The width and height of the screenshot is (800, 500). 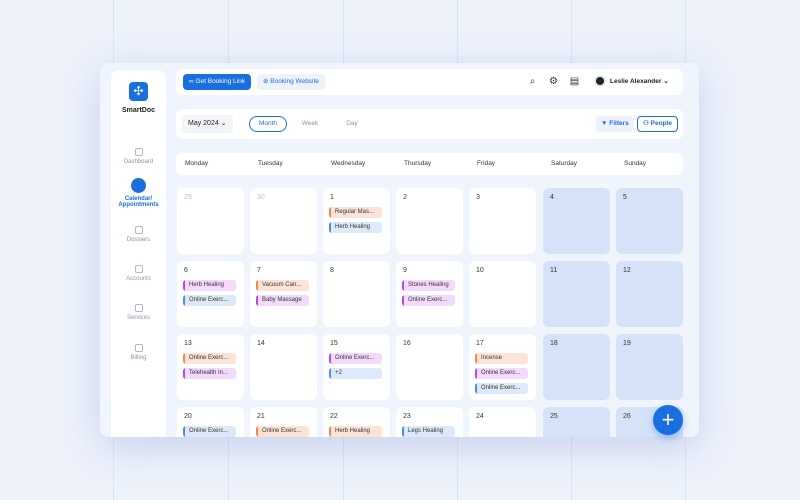 What do you see at coordinates (554, 416) in the screenshot?
I see `day-number: 25` at bounding box center [554, 416].